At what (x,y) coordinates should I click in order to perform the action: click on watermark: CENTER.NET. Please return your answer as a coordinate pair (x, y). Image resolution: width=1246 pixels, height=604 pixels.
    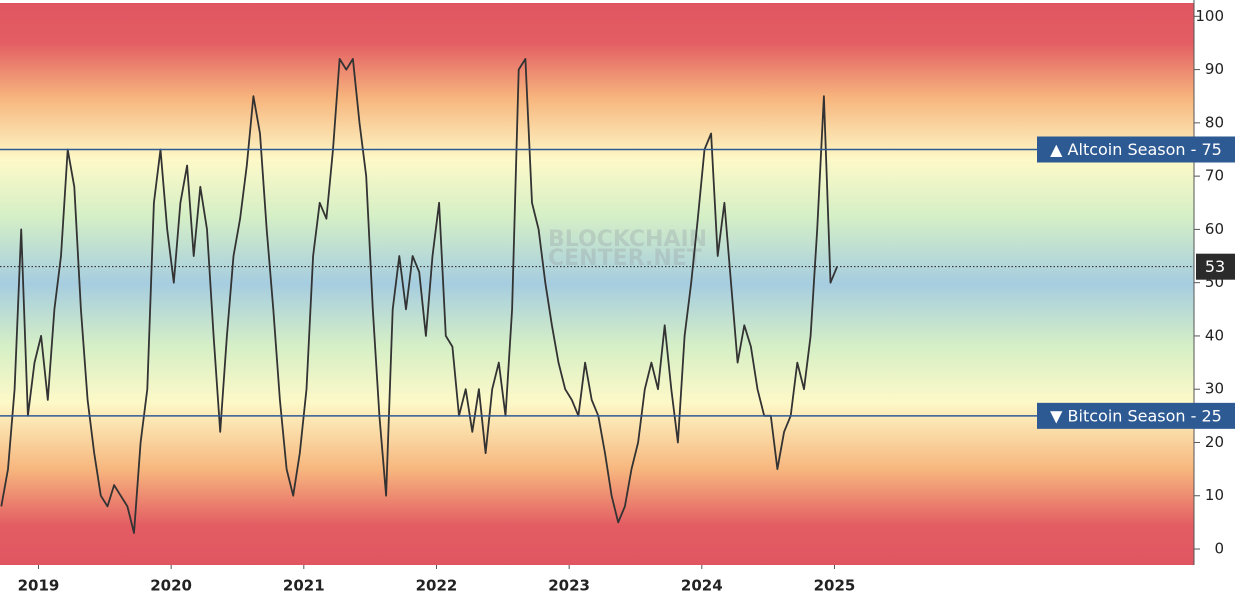
    Looking at the image, I should click on (625, 258).